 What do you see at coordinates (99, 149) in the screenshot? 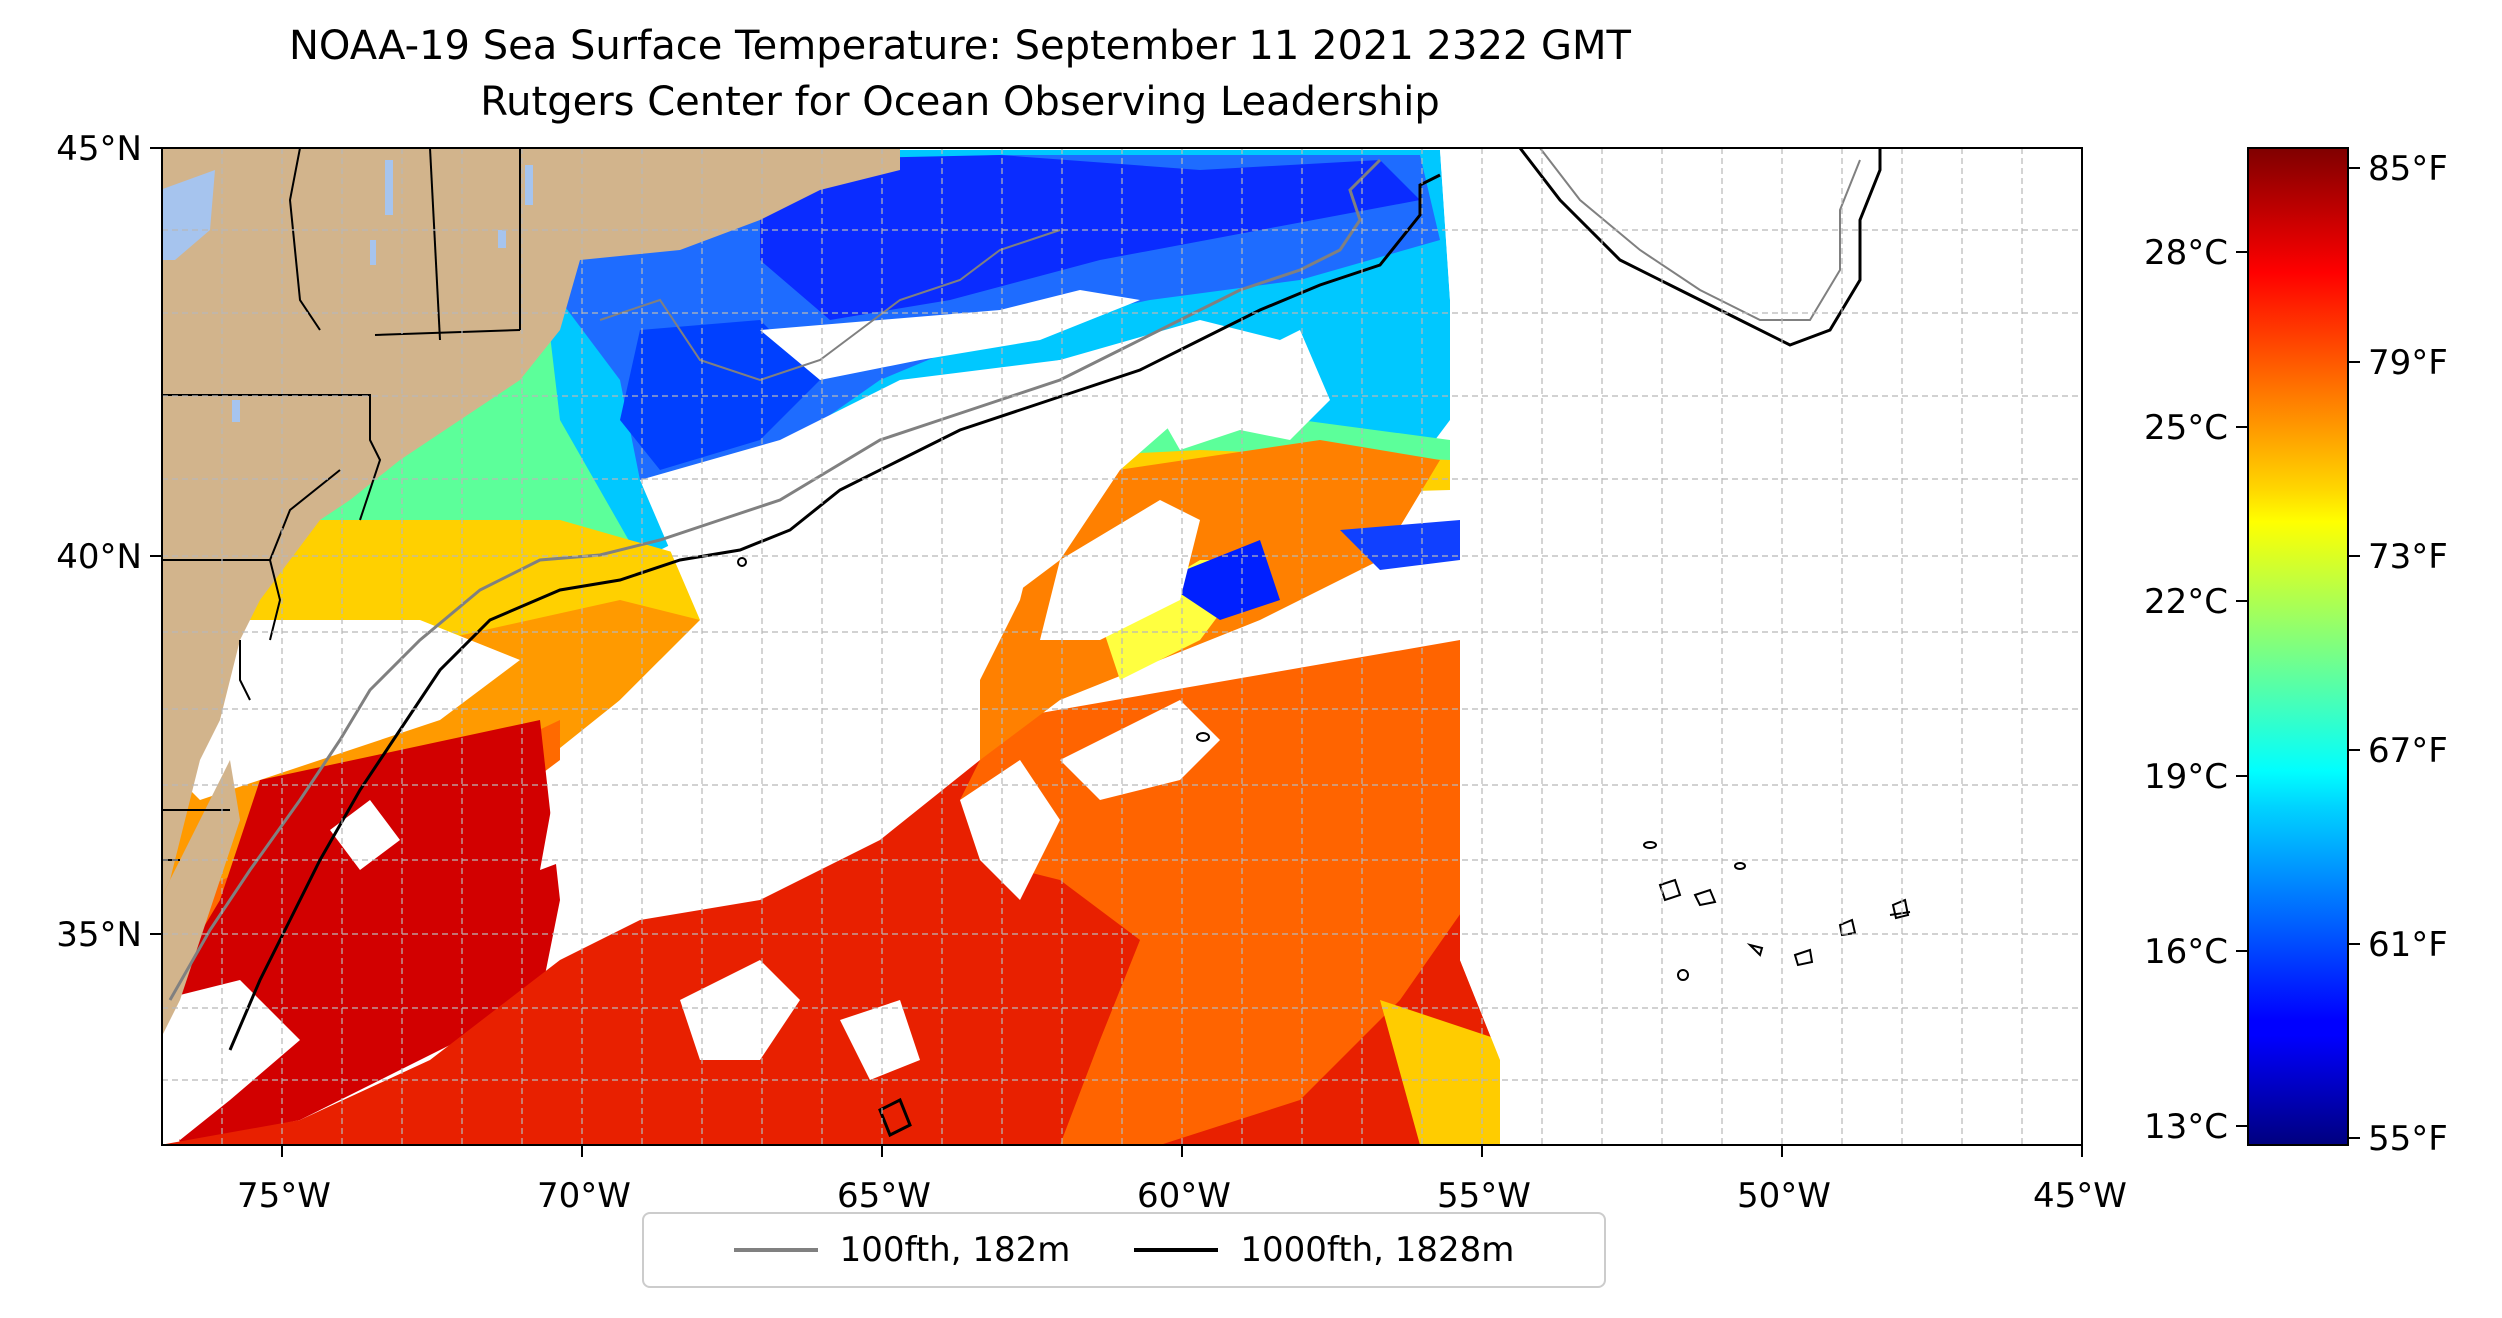
I see `lat-tick-label: 45°N` at bounding box center [99, 149].